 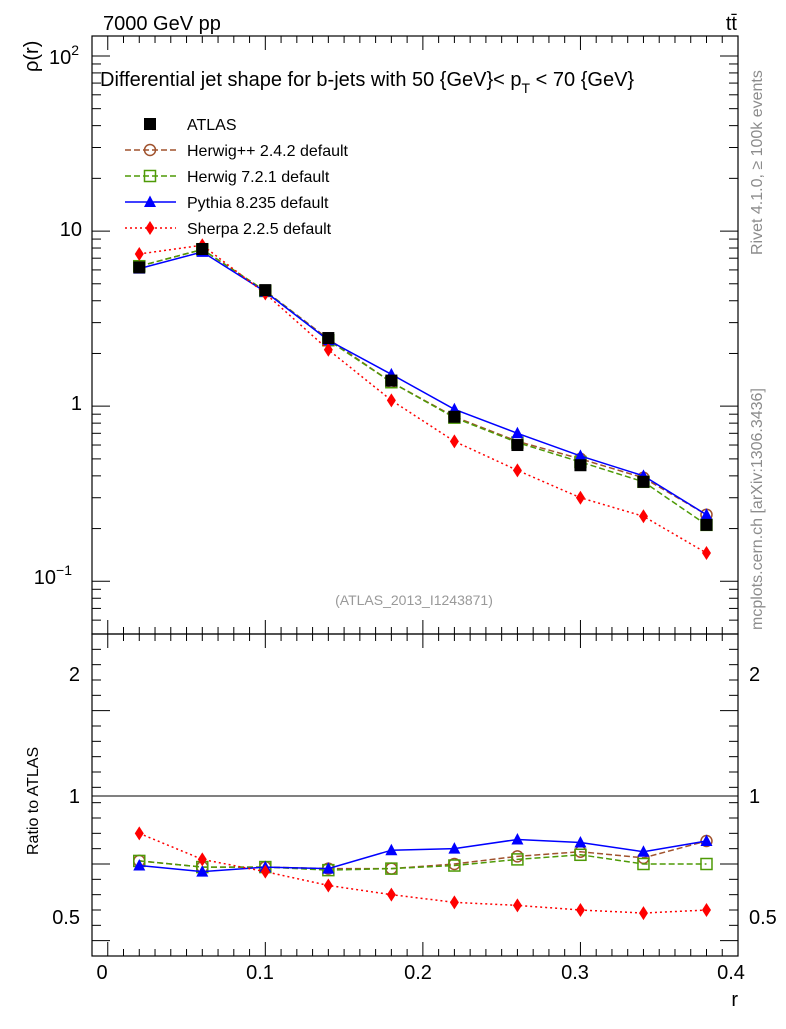 What do you see at coordinates (734, 1000) in the screenshot?
I see `x-axis-label: r` at bounding box center [734, 1000].